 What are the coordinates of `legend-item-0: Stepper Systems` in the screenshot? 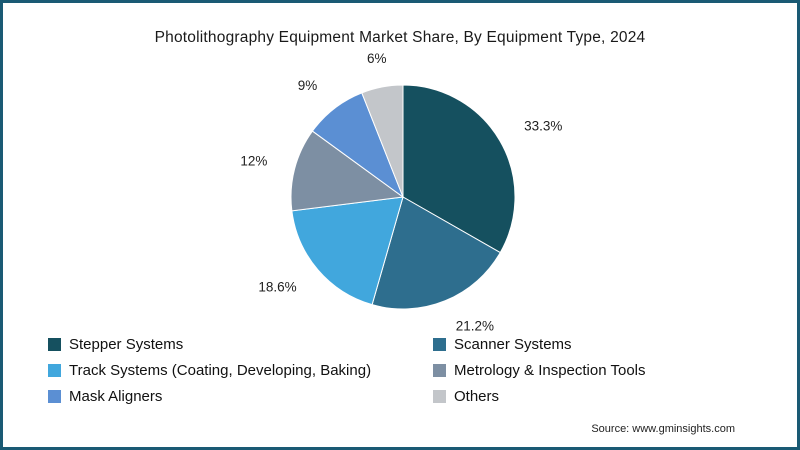 It's located at (240, 344).